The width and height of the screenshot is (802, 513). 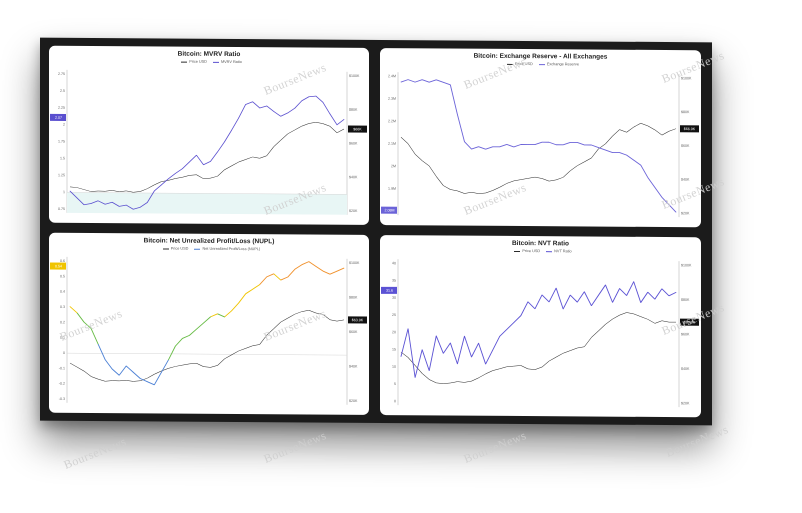 What do you see at coordinates (394, 263) in the screenshot?
I see `left-tick-label: 40` at bounding box center [394, 263].